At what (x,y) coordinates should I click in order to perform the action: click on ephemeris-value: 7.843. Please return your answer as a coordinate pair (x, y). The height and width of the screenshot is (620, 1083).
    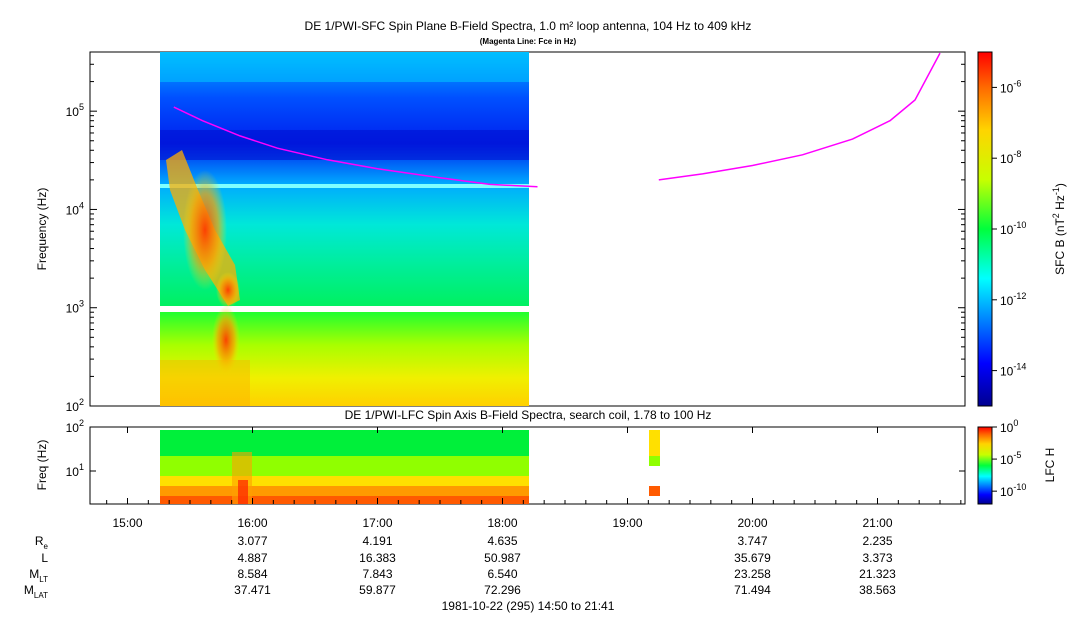
    Looking at the image, I should click on (377, 574).